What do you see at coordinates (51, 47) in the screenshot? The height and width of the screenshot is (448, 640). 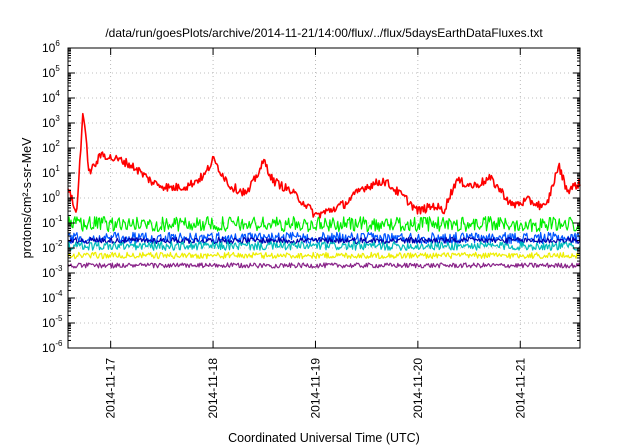 I see `y-tick-label: 10⁶` at bounding box center [51, 47].